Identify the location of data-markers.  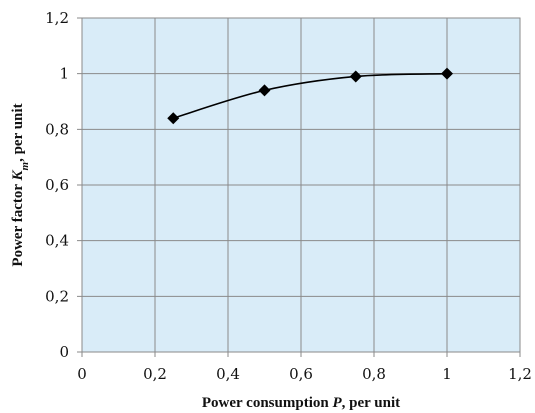
(310, 96).